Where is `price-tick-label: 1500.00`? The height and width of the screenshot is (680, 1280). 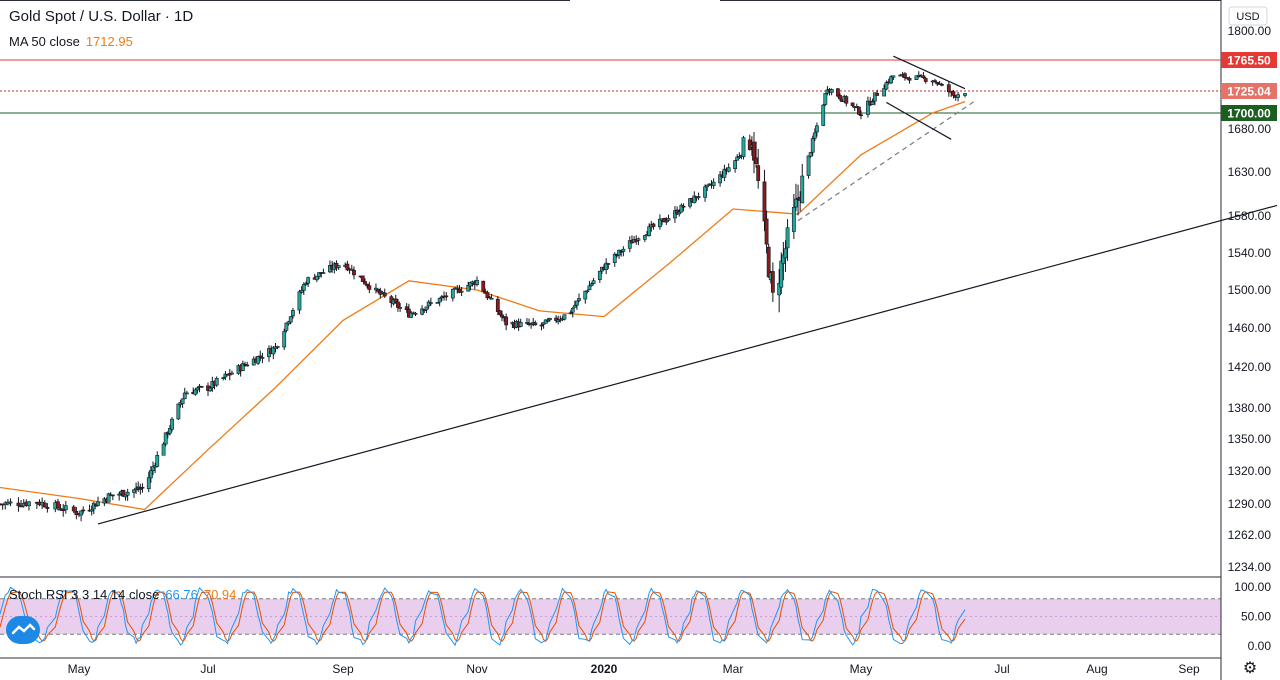 price-tick-label: 1500.00 is located at coordinates (1250, 290).